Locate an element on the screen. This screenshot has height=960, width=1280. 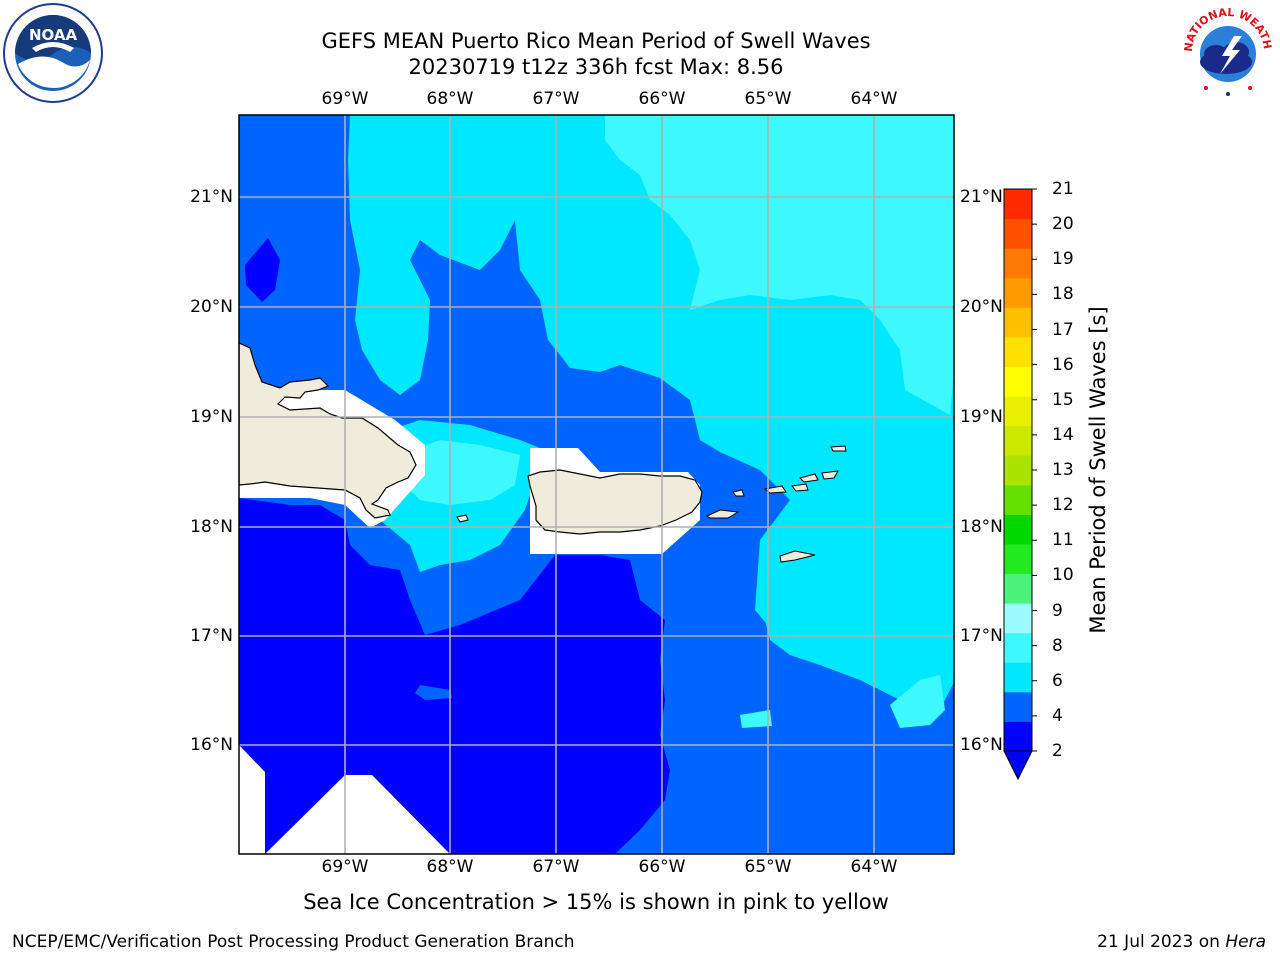
contour-below-2-nw is located at coordinates (262, 270).